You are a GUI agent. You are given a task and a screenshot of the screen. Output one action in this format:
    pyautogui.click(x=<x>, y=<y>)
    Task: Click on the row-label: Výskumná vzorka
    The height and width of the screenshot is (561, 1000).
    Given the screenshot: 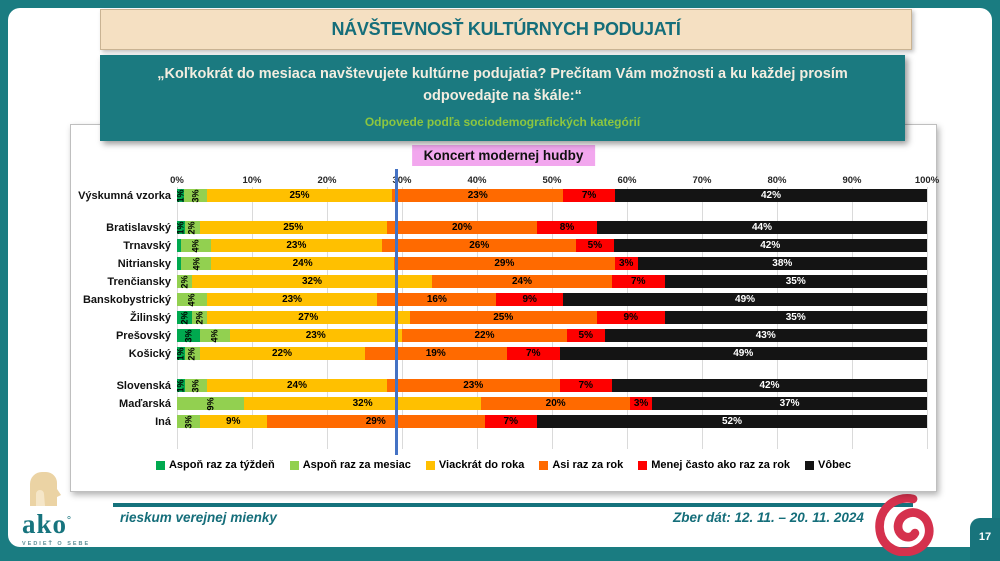 What is the action you would take?
    pyautogui.click(x=124, y=195)
    